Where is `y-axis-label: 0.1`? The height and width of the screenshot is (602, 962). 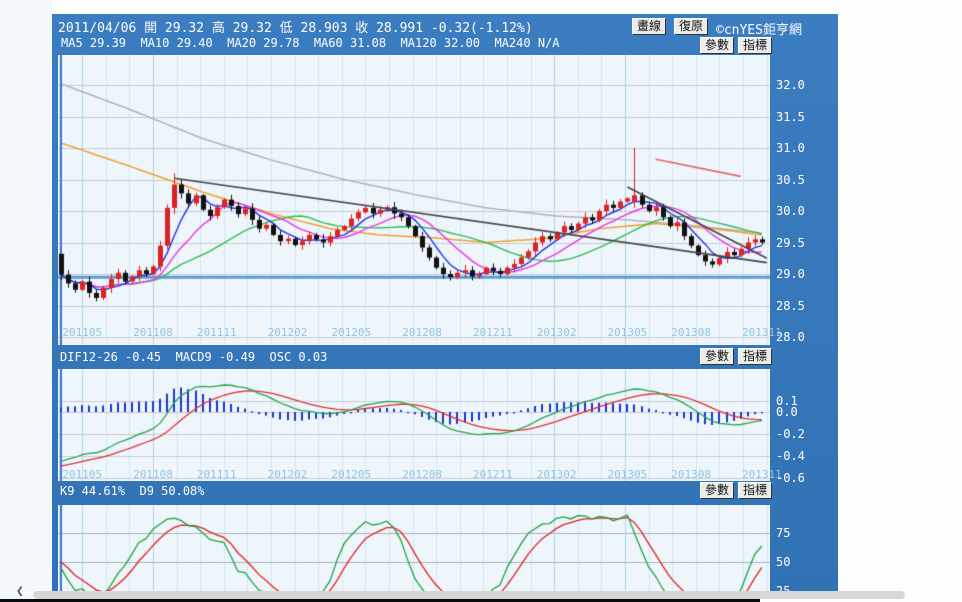
y-axis-label: 0.1 is located at coordinates (787, 401).